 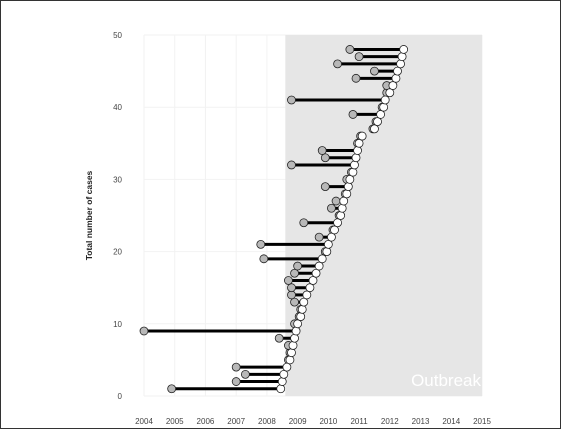 What do you see at coordinates (359, 421) in the screenshot?
I see `x-tick-label-7: 2011` at bounding box center [359, 421].